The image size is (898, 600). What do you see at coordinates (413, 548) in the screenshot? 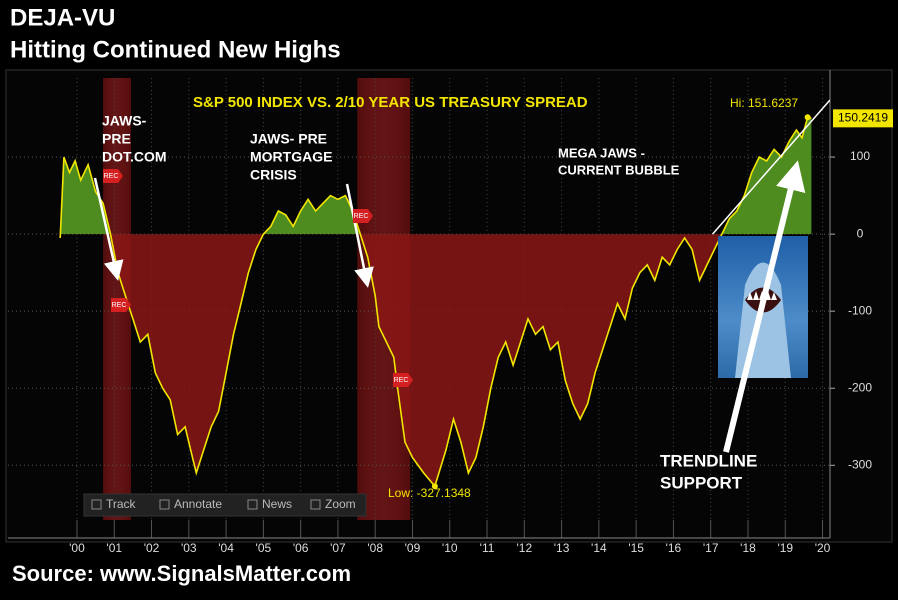
I see `x-tick-label: '09` at bounding box center [413, 548].